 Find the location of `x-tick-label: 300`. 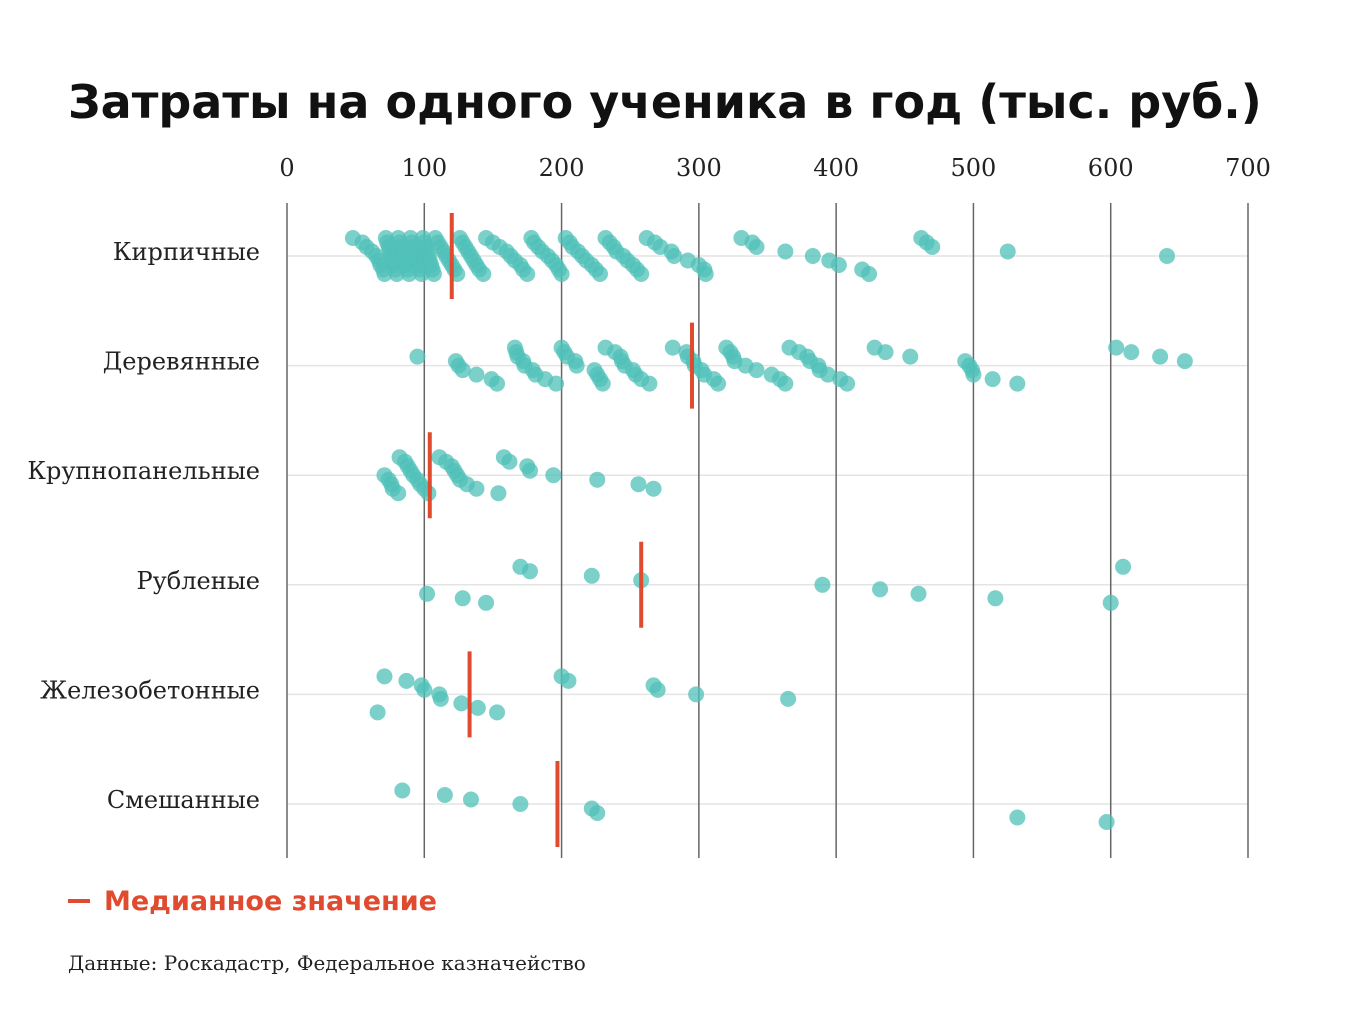

x-tick-label: 300 is located at coordinates (699, 168).